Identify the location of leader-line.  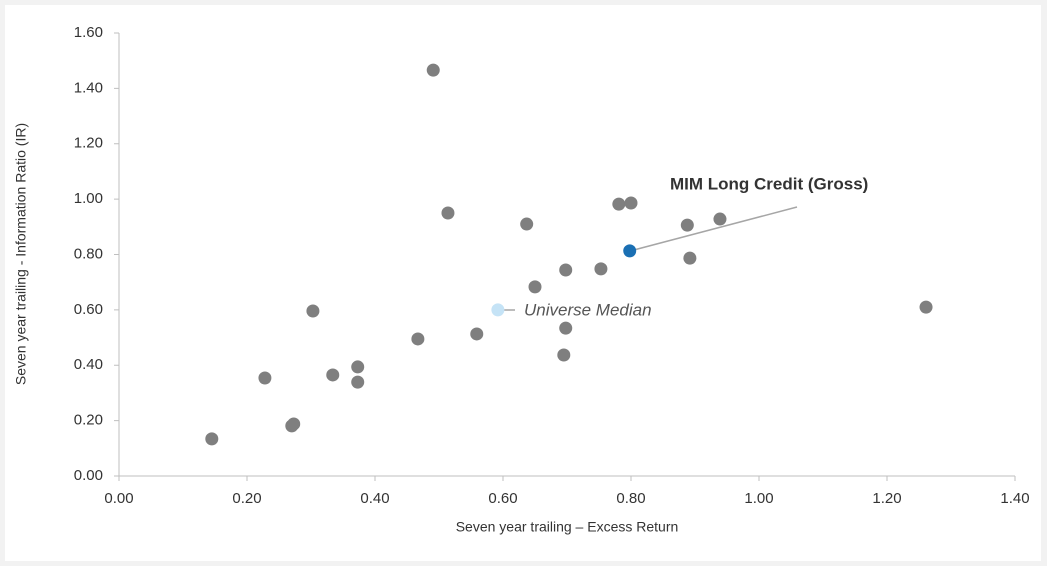
(713, 229).